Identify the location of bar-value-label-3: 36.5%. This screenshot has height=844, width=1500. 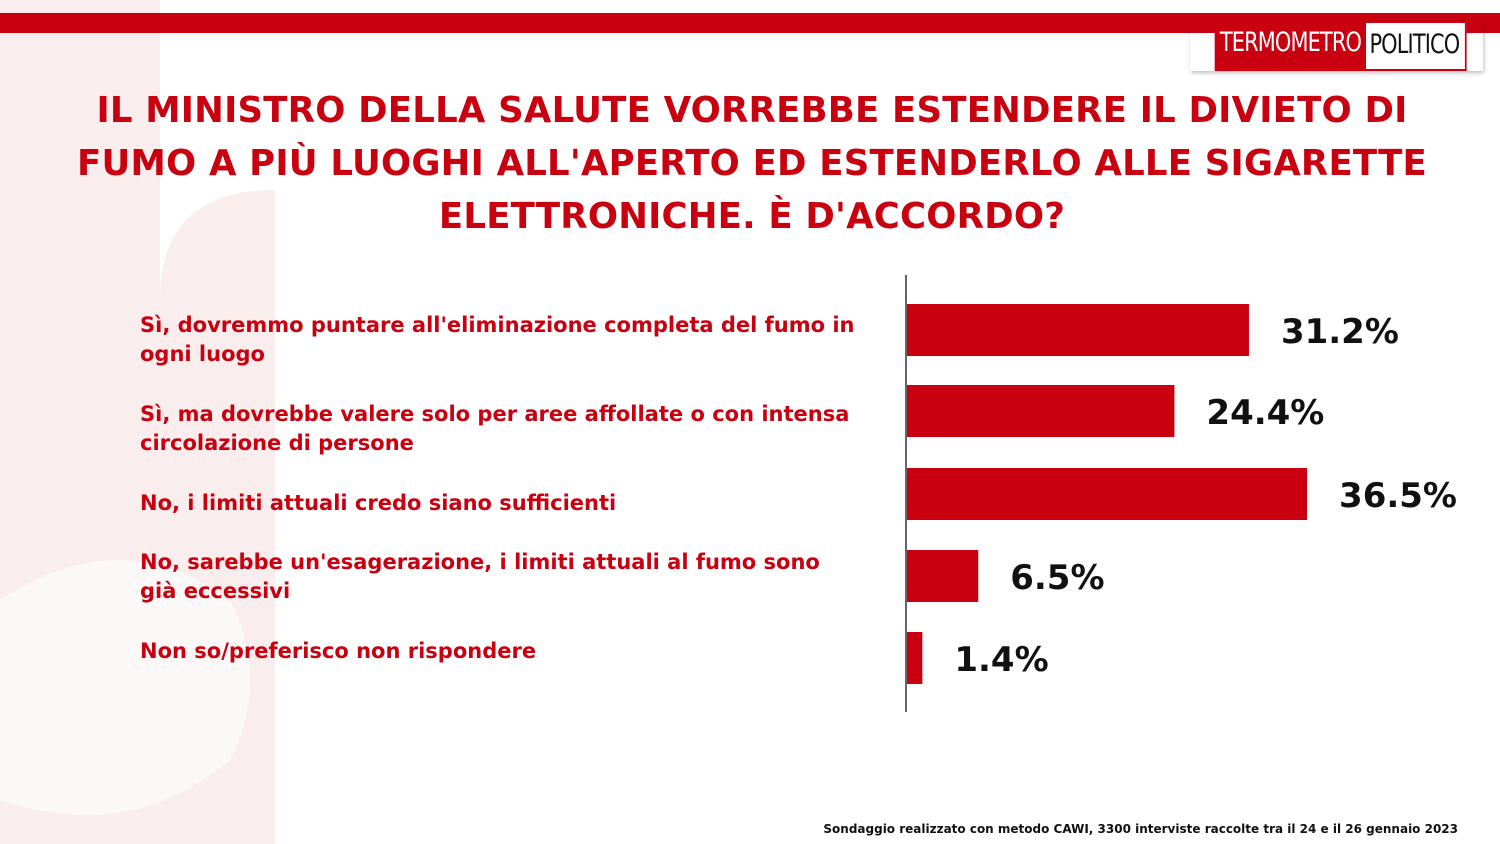
(1398, 496).